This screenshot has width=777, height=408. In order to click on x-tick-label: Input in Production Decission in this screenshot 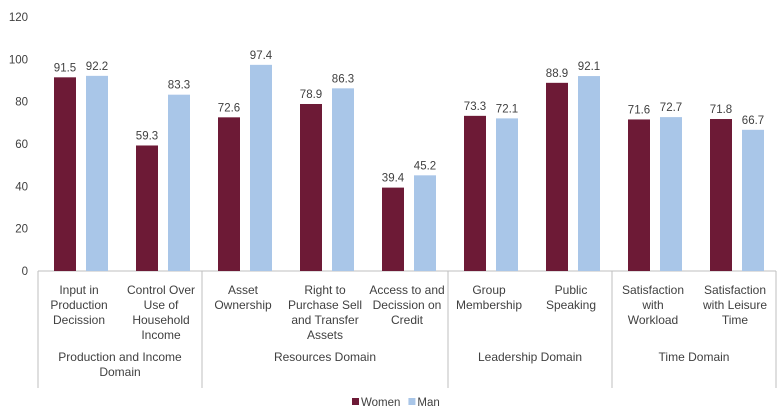, I will do `click(79, 305)`.